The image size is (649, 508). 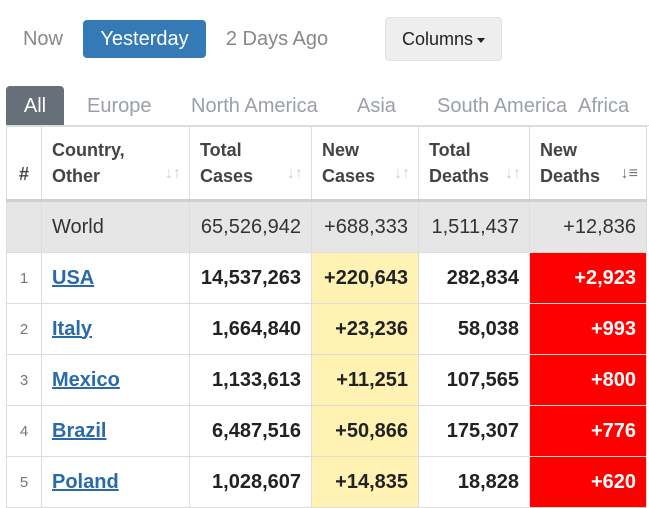 I want to click on tab-all: All, so click(x=35, y=106).